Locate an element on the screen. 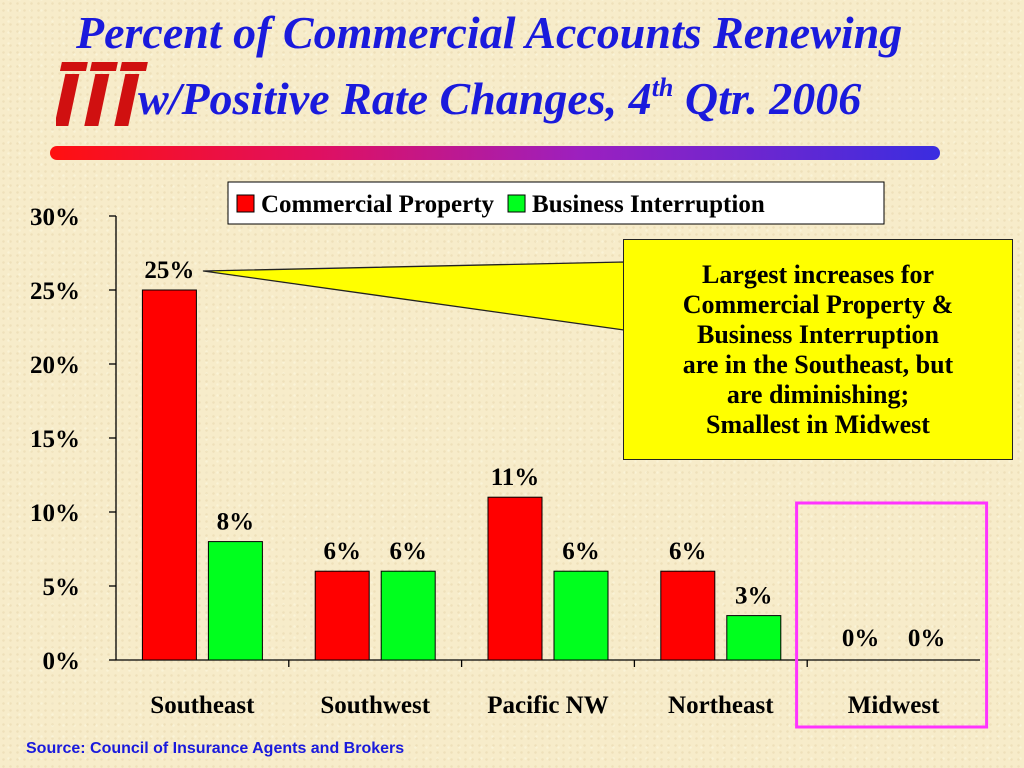 Image resolution: width=1024 pixels, height=768 pixels. data-label: 25% is located at coordinates (169, 270).